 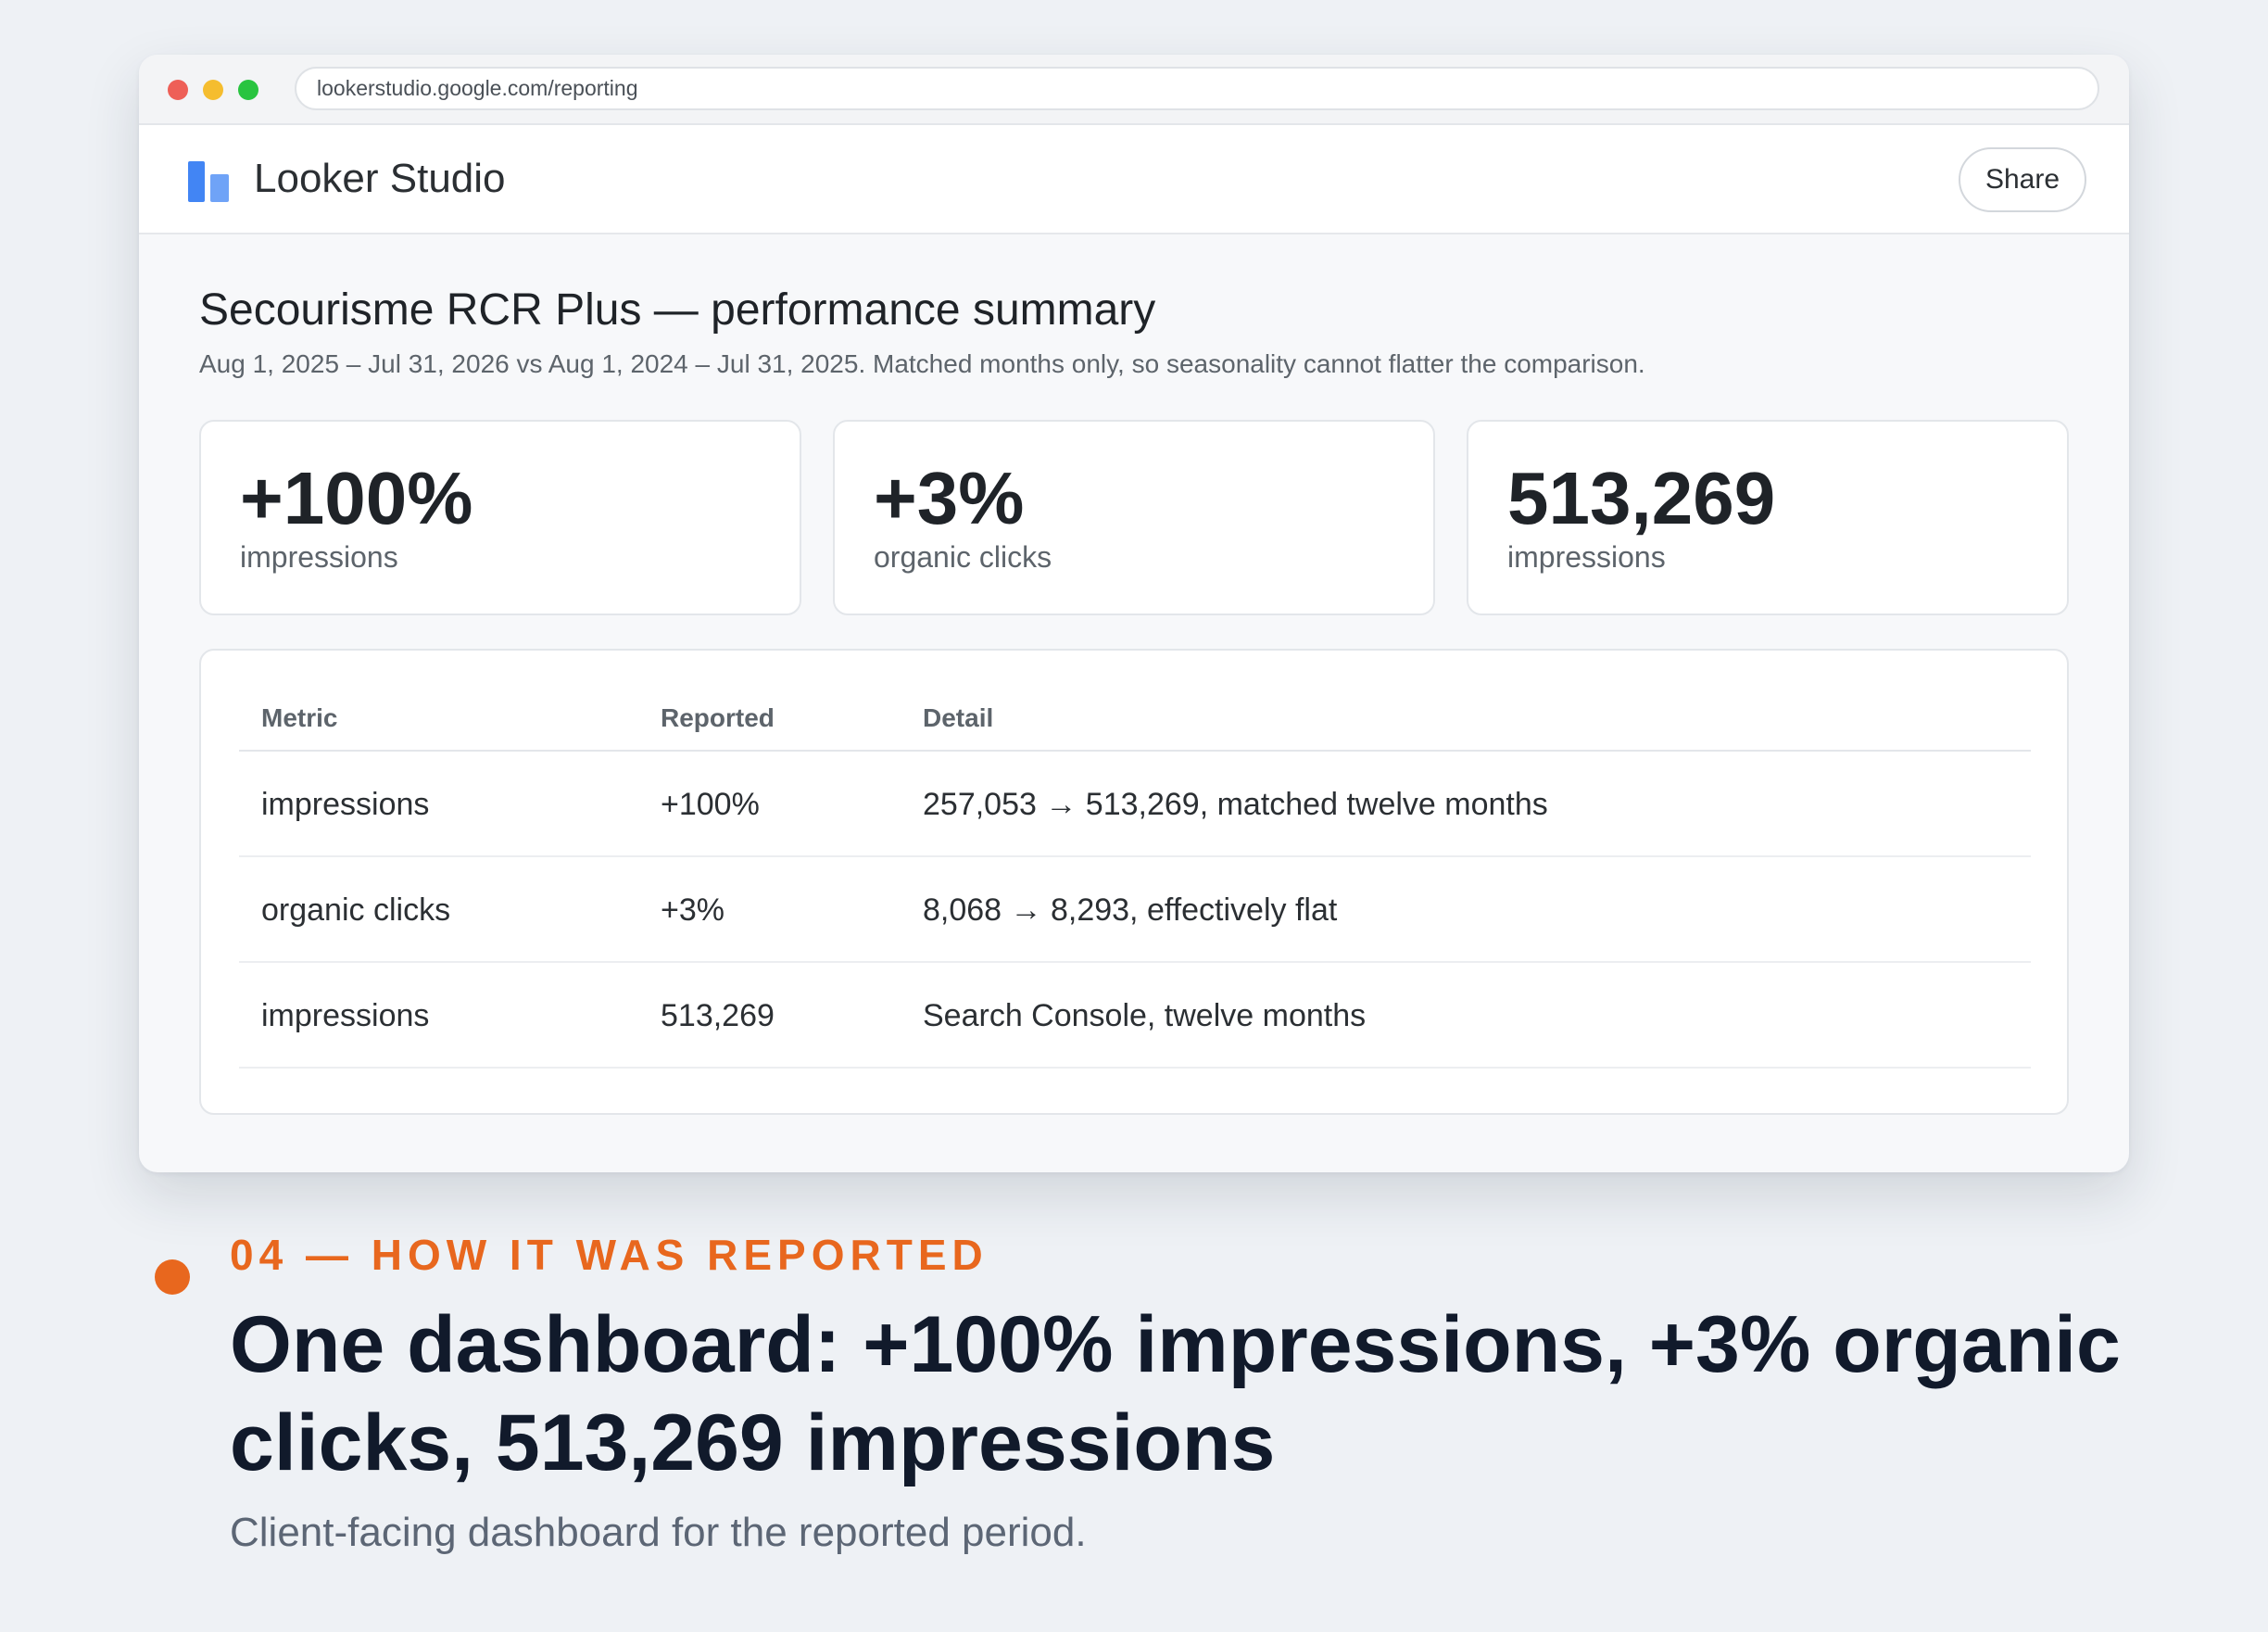 What do you see at coordinates (1145, 1016) in the screenshot?
I see `cell-detail: Search Console, twelve months` at bounding box center [1145, 1016].